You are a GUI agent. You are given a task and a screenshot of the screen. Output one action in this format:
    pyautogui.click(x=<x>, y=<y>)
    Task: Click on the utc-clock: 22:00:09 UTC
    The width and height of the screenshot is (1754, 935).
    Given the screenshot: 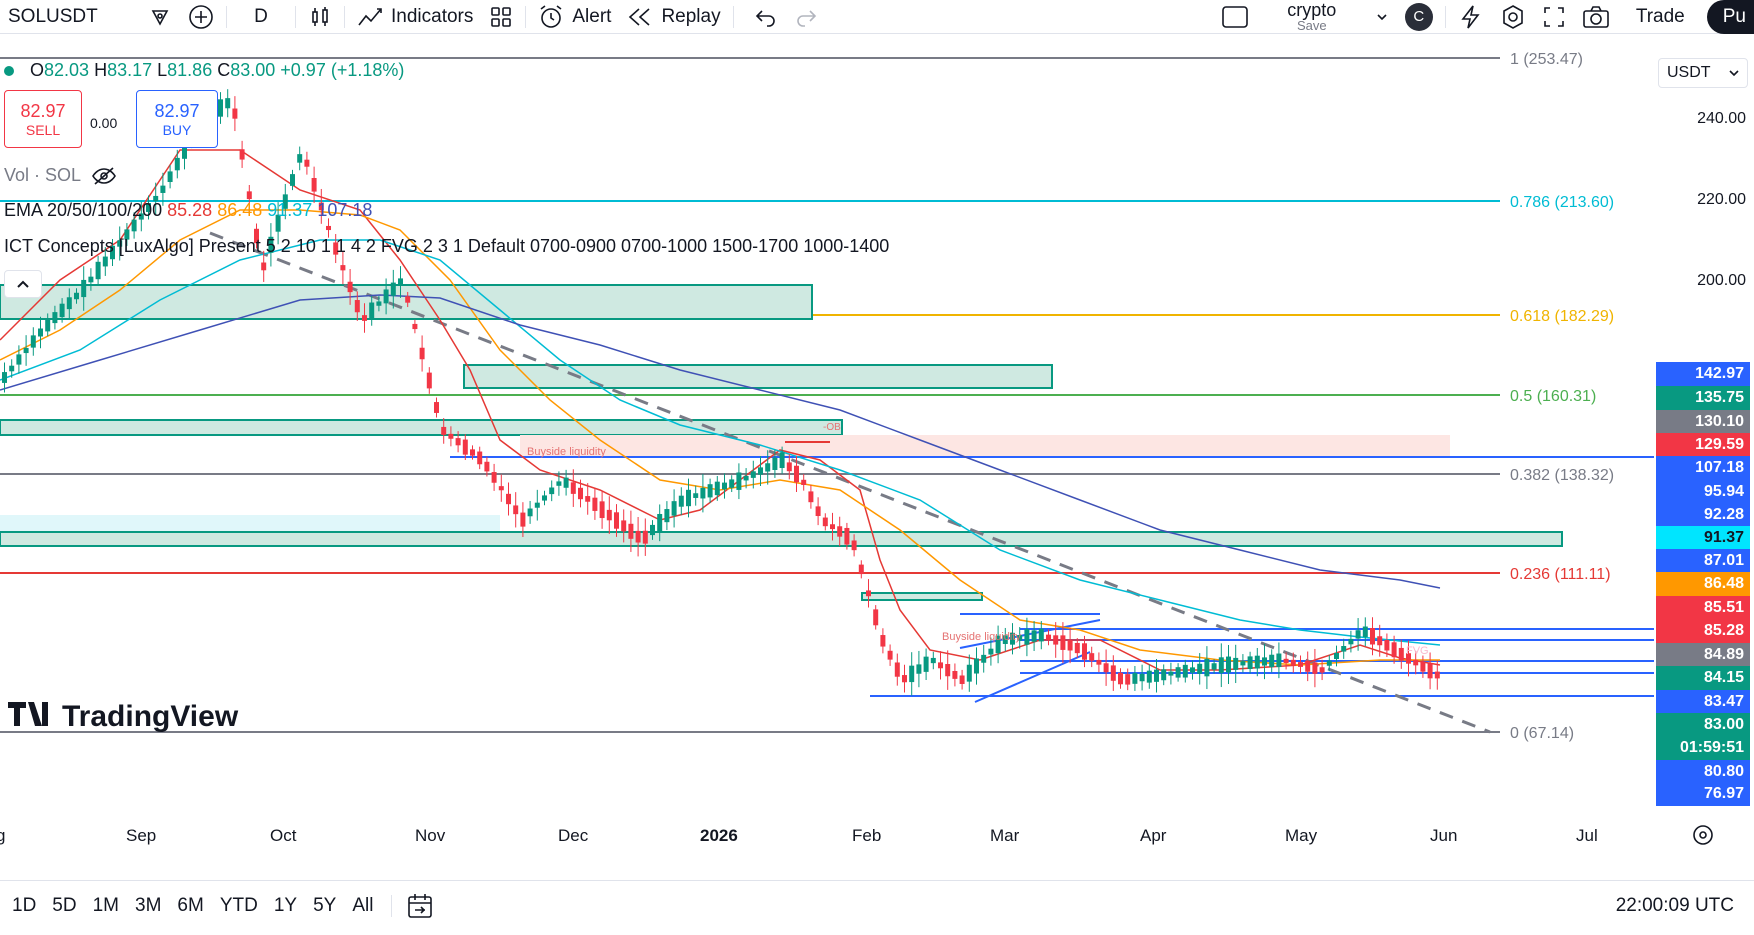 What is the action you would take?
    pyautogui.click(x=1674, y=905)
    